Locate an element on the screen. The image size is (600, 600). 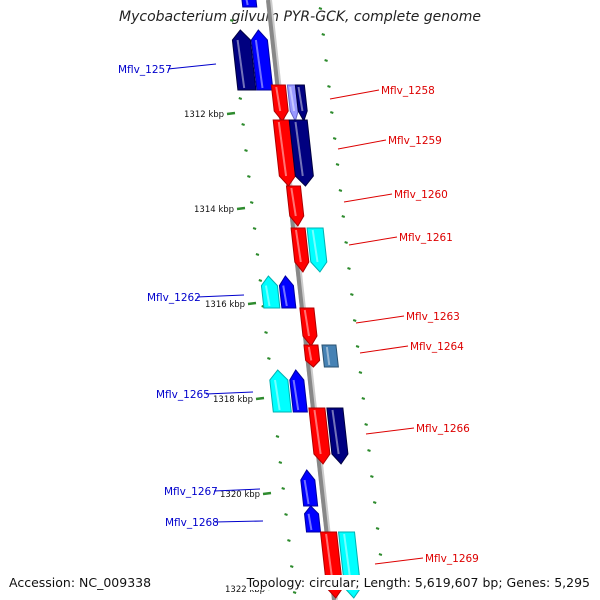
coordinate-label: 1318 kbp is located at coordinates (233, 400).